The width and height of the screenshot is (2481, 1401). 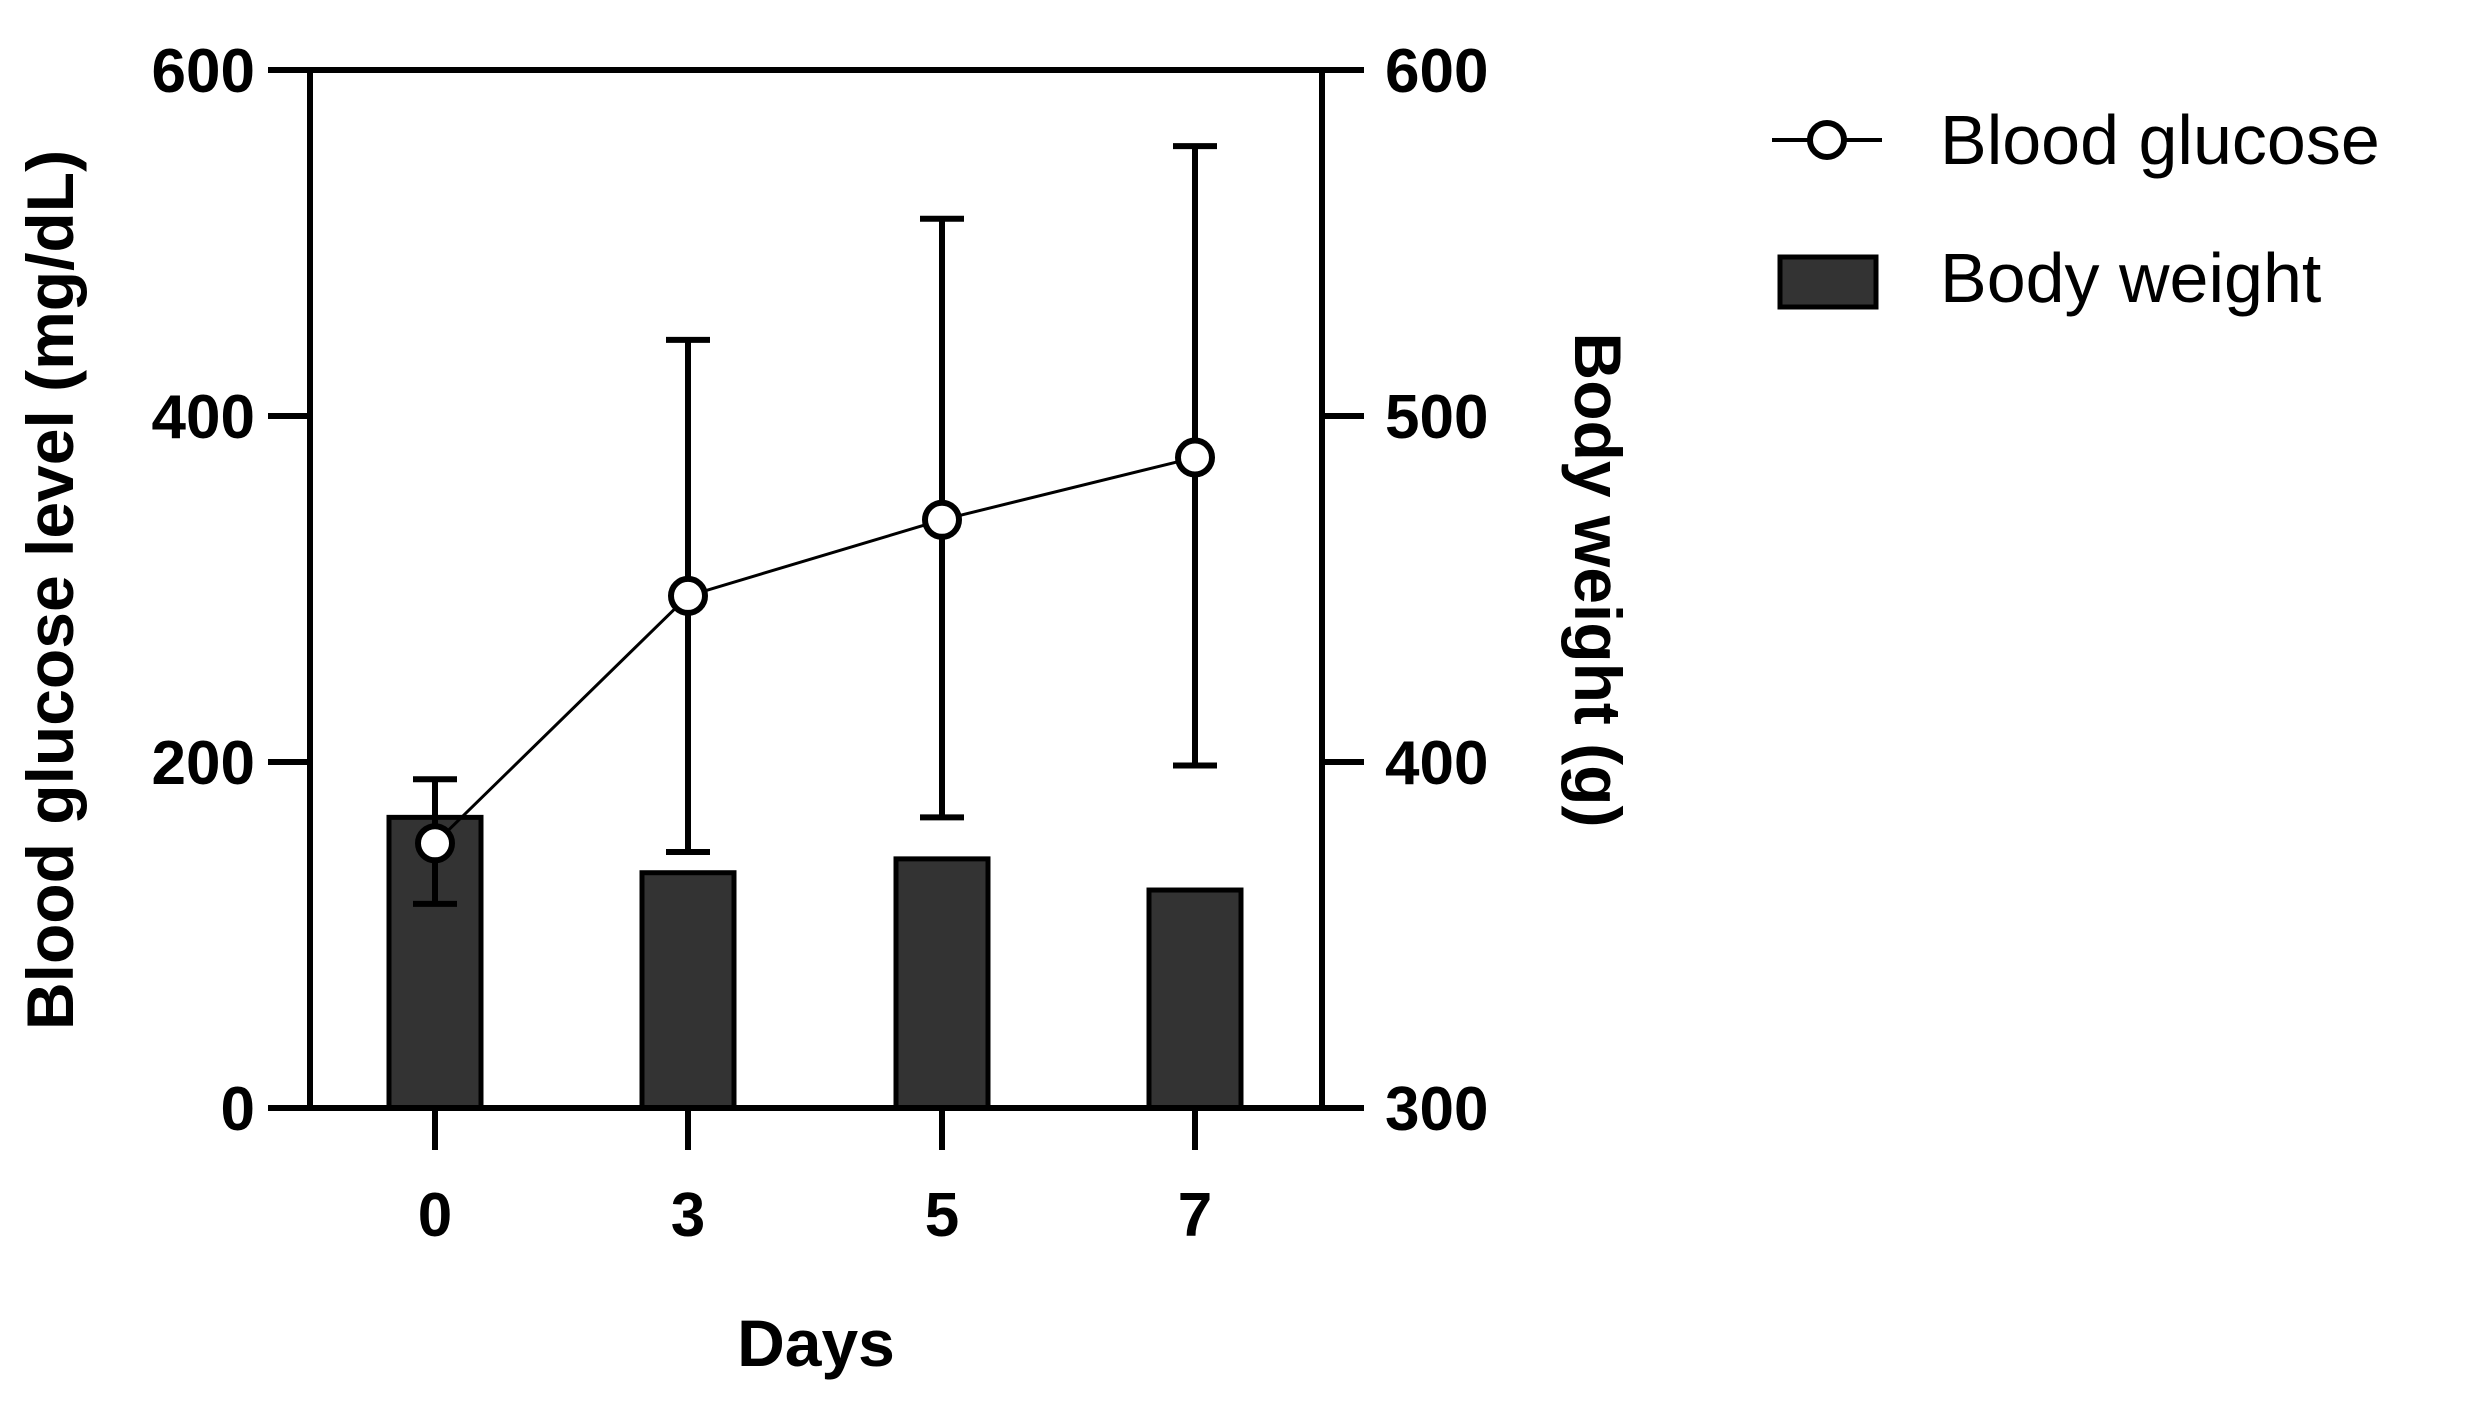 I want to click on tick-label-left-400: 400, so click(x=203, y=417).